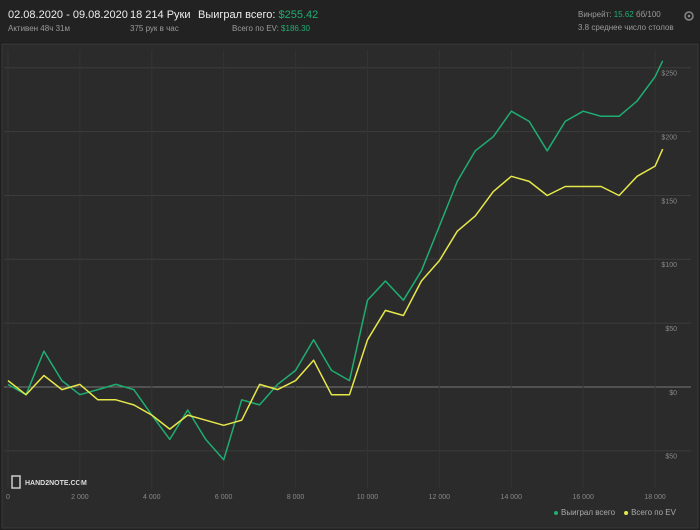 The height and width of the screenshot is (530, 700). I want to click on ev-label: Всего по EV:, so click(255, 28).